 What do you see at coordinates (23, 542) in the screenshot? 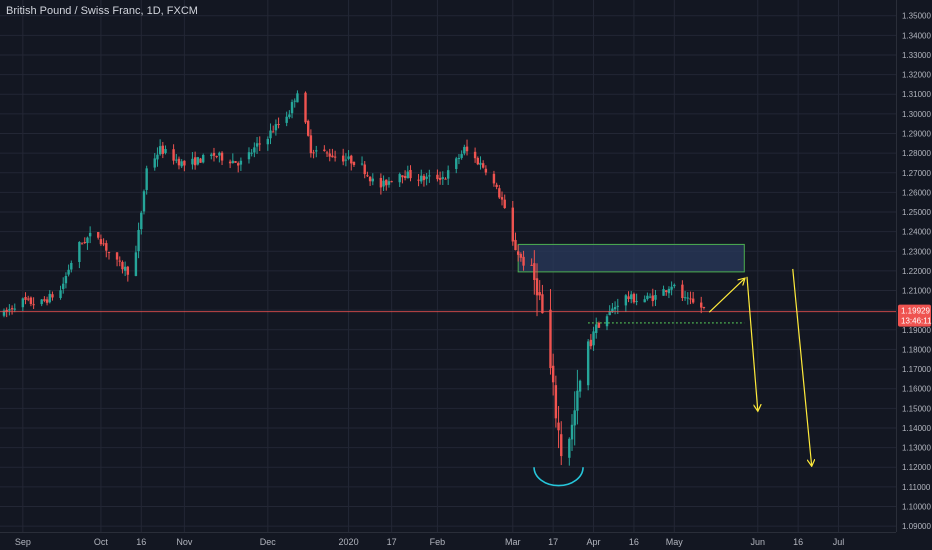
I see `x-tick-label: Sep` at bounding box center [23, 542].